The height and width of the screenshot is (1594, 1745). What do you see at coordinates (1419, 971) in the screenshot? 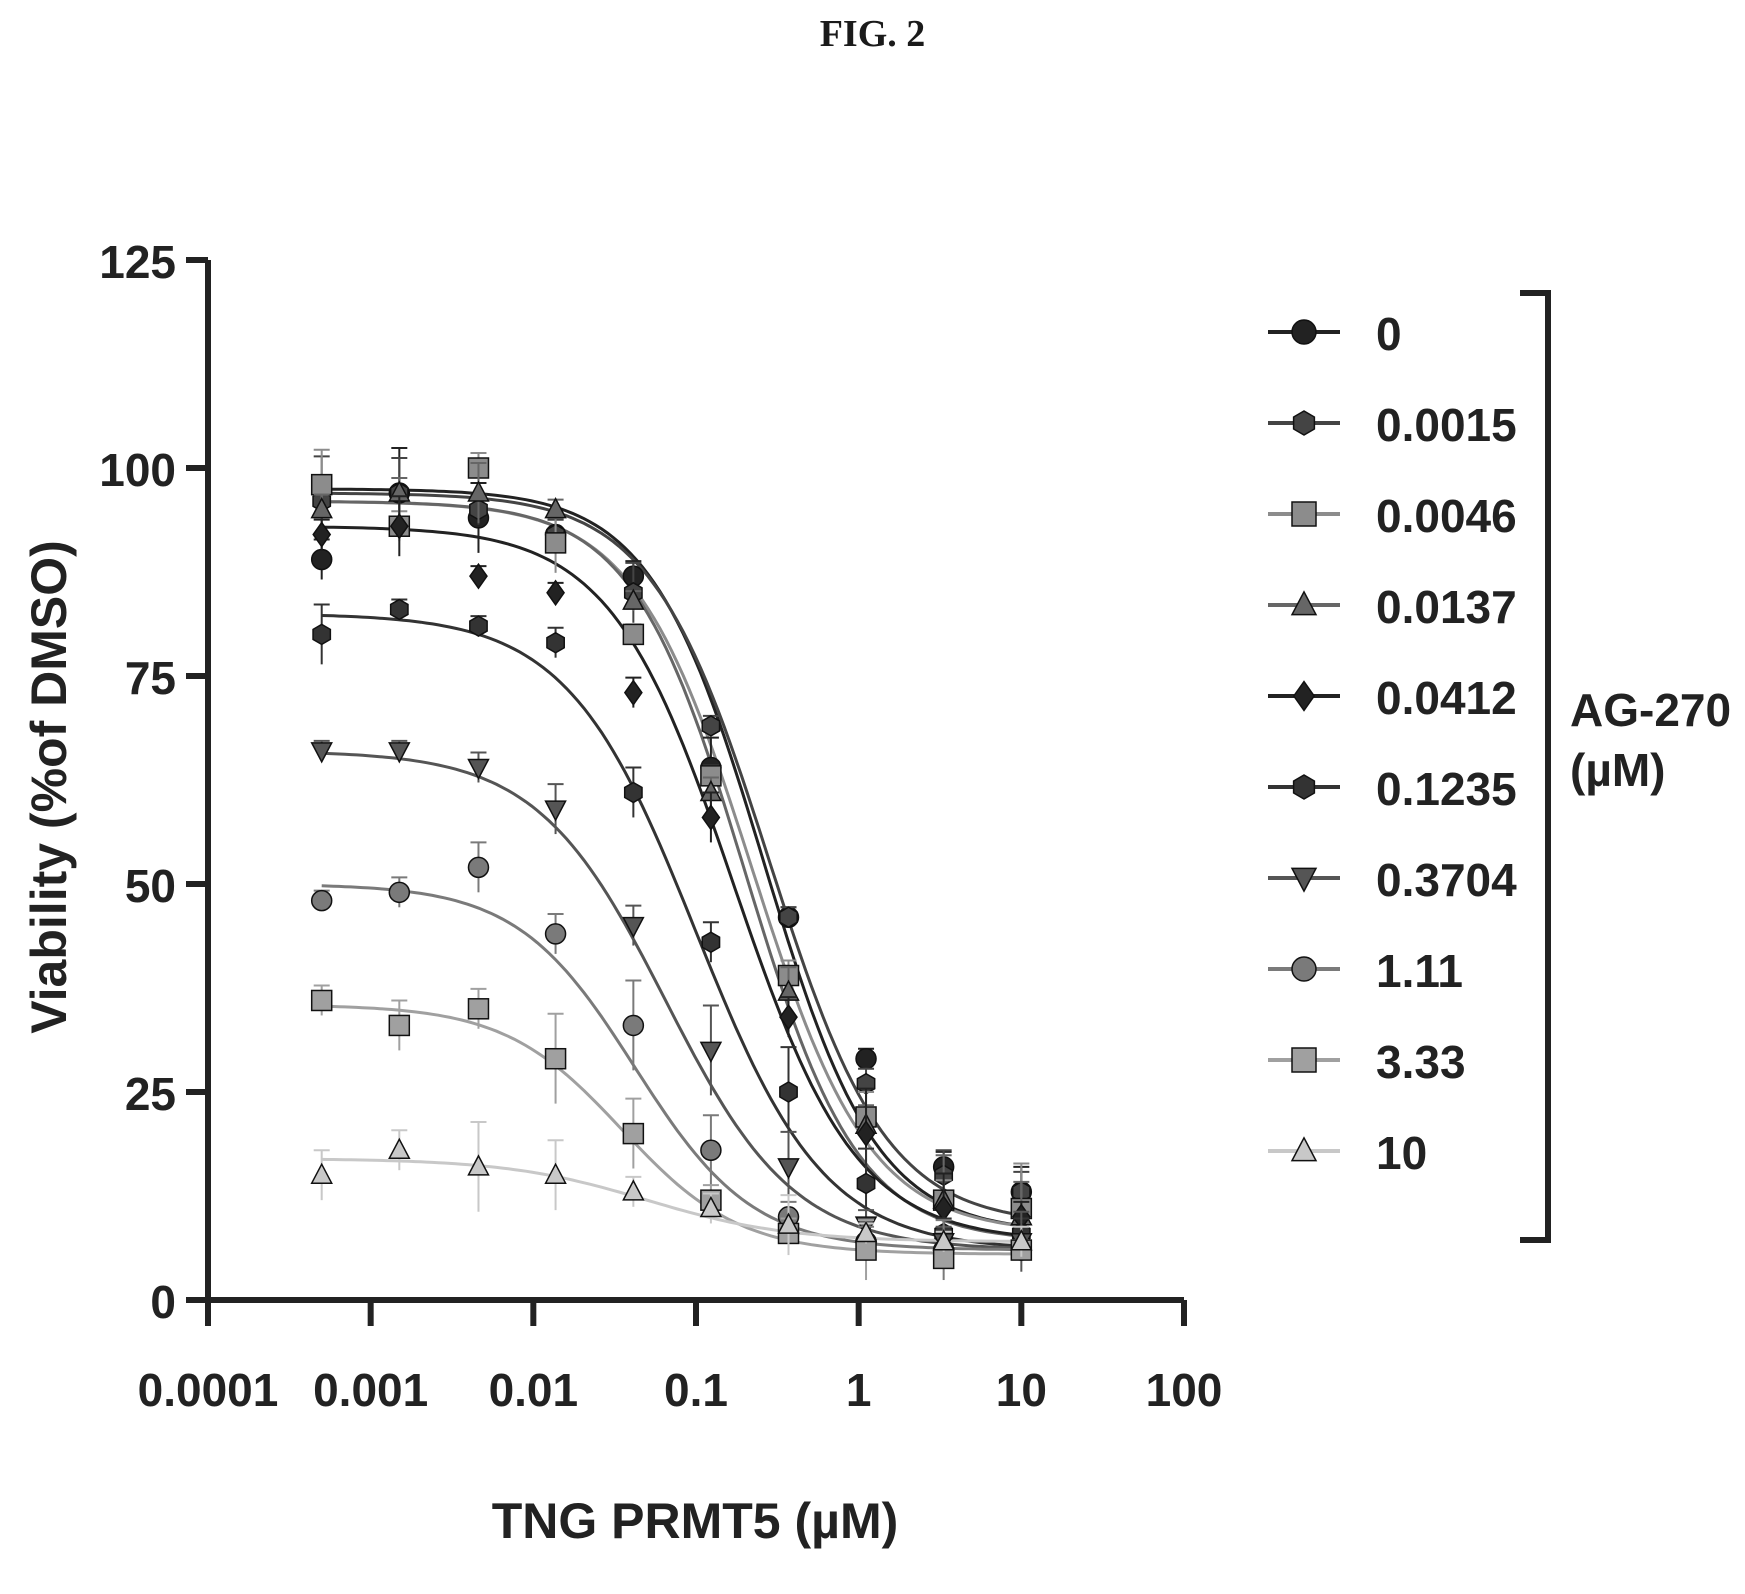
I see `legend-label: 1.11` at bounding box center [1419, 971].